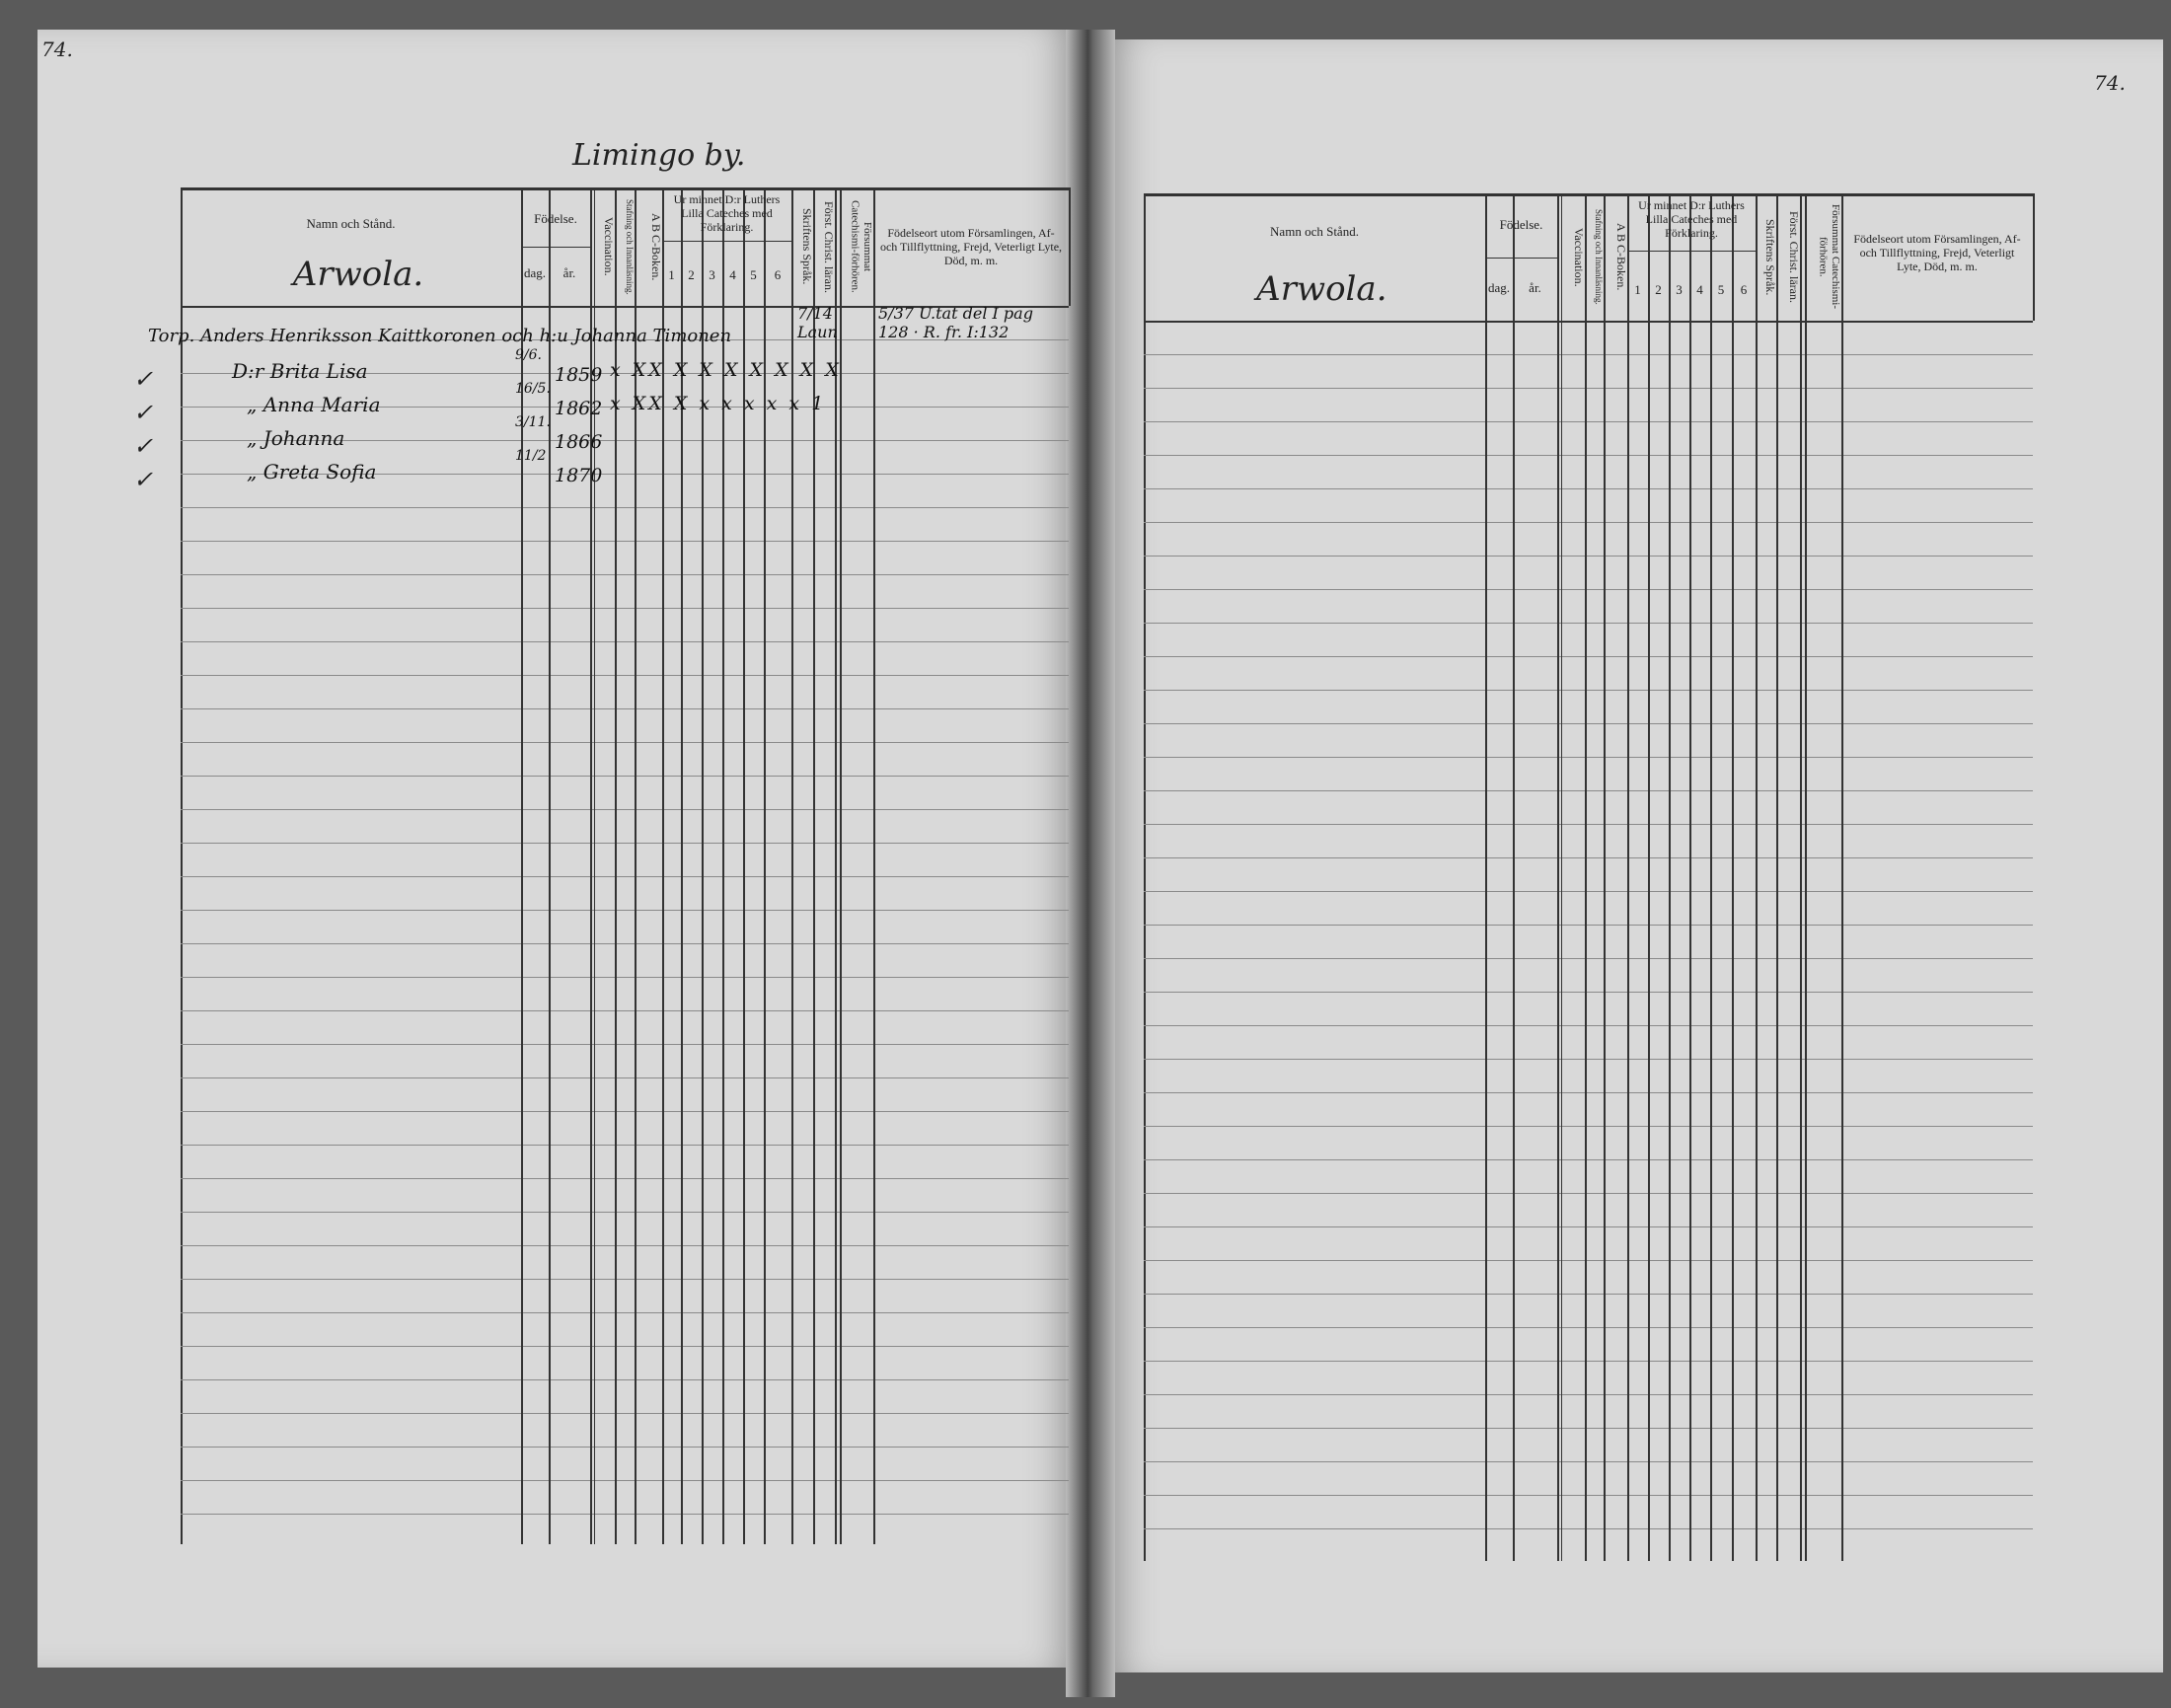  What do you see at coordinates (718, 403) in the screenshot?
I see `entry-marks: x XX X x x x x x 1` at bounding box center [718, 403].